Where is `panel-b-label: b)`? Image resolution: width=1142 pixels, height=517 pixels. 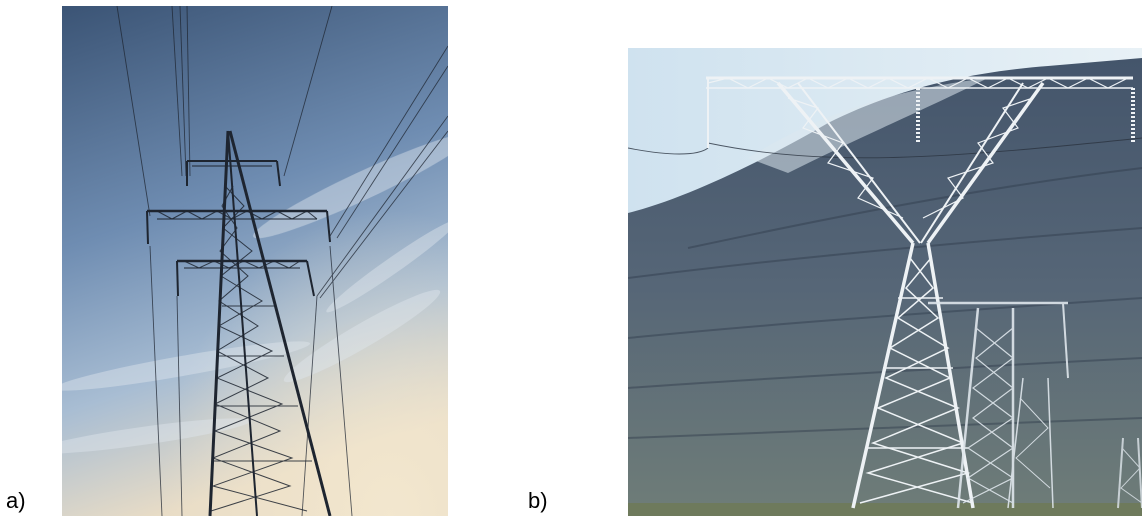
panel-b-label: b) is located at coordinates (538, 500).